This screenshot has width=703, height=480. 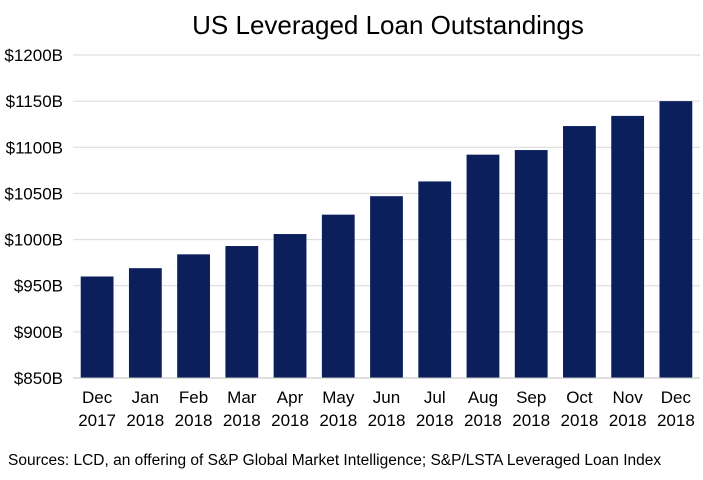 What do you see at coordinates (33, 193) in the screenshot?
I see `y-tick-label: $1050B` at bounding box center [33, 193].